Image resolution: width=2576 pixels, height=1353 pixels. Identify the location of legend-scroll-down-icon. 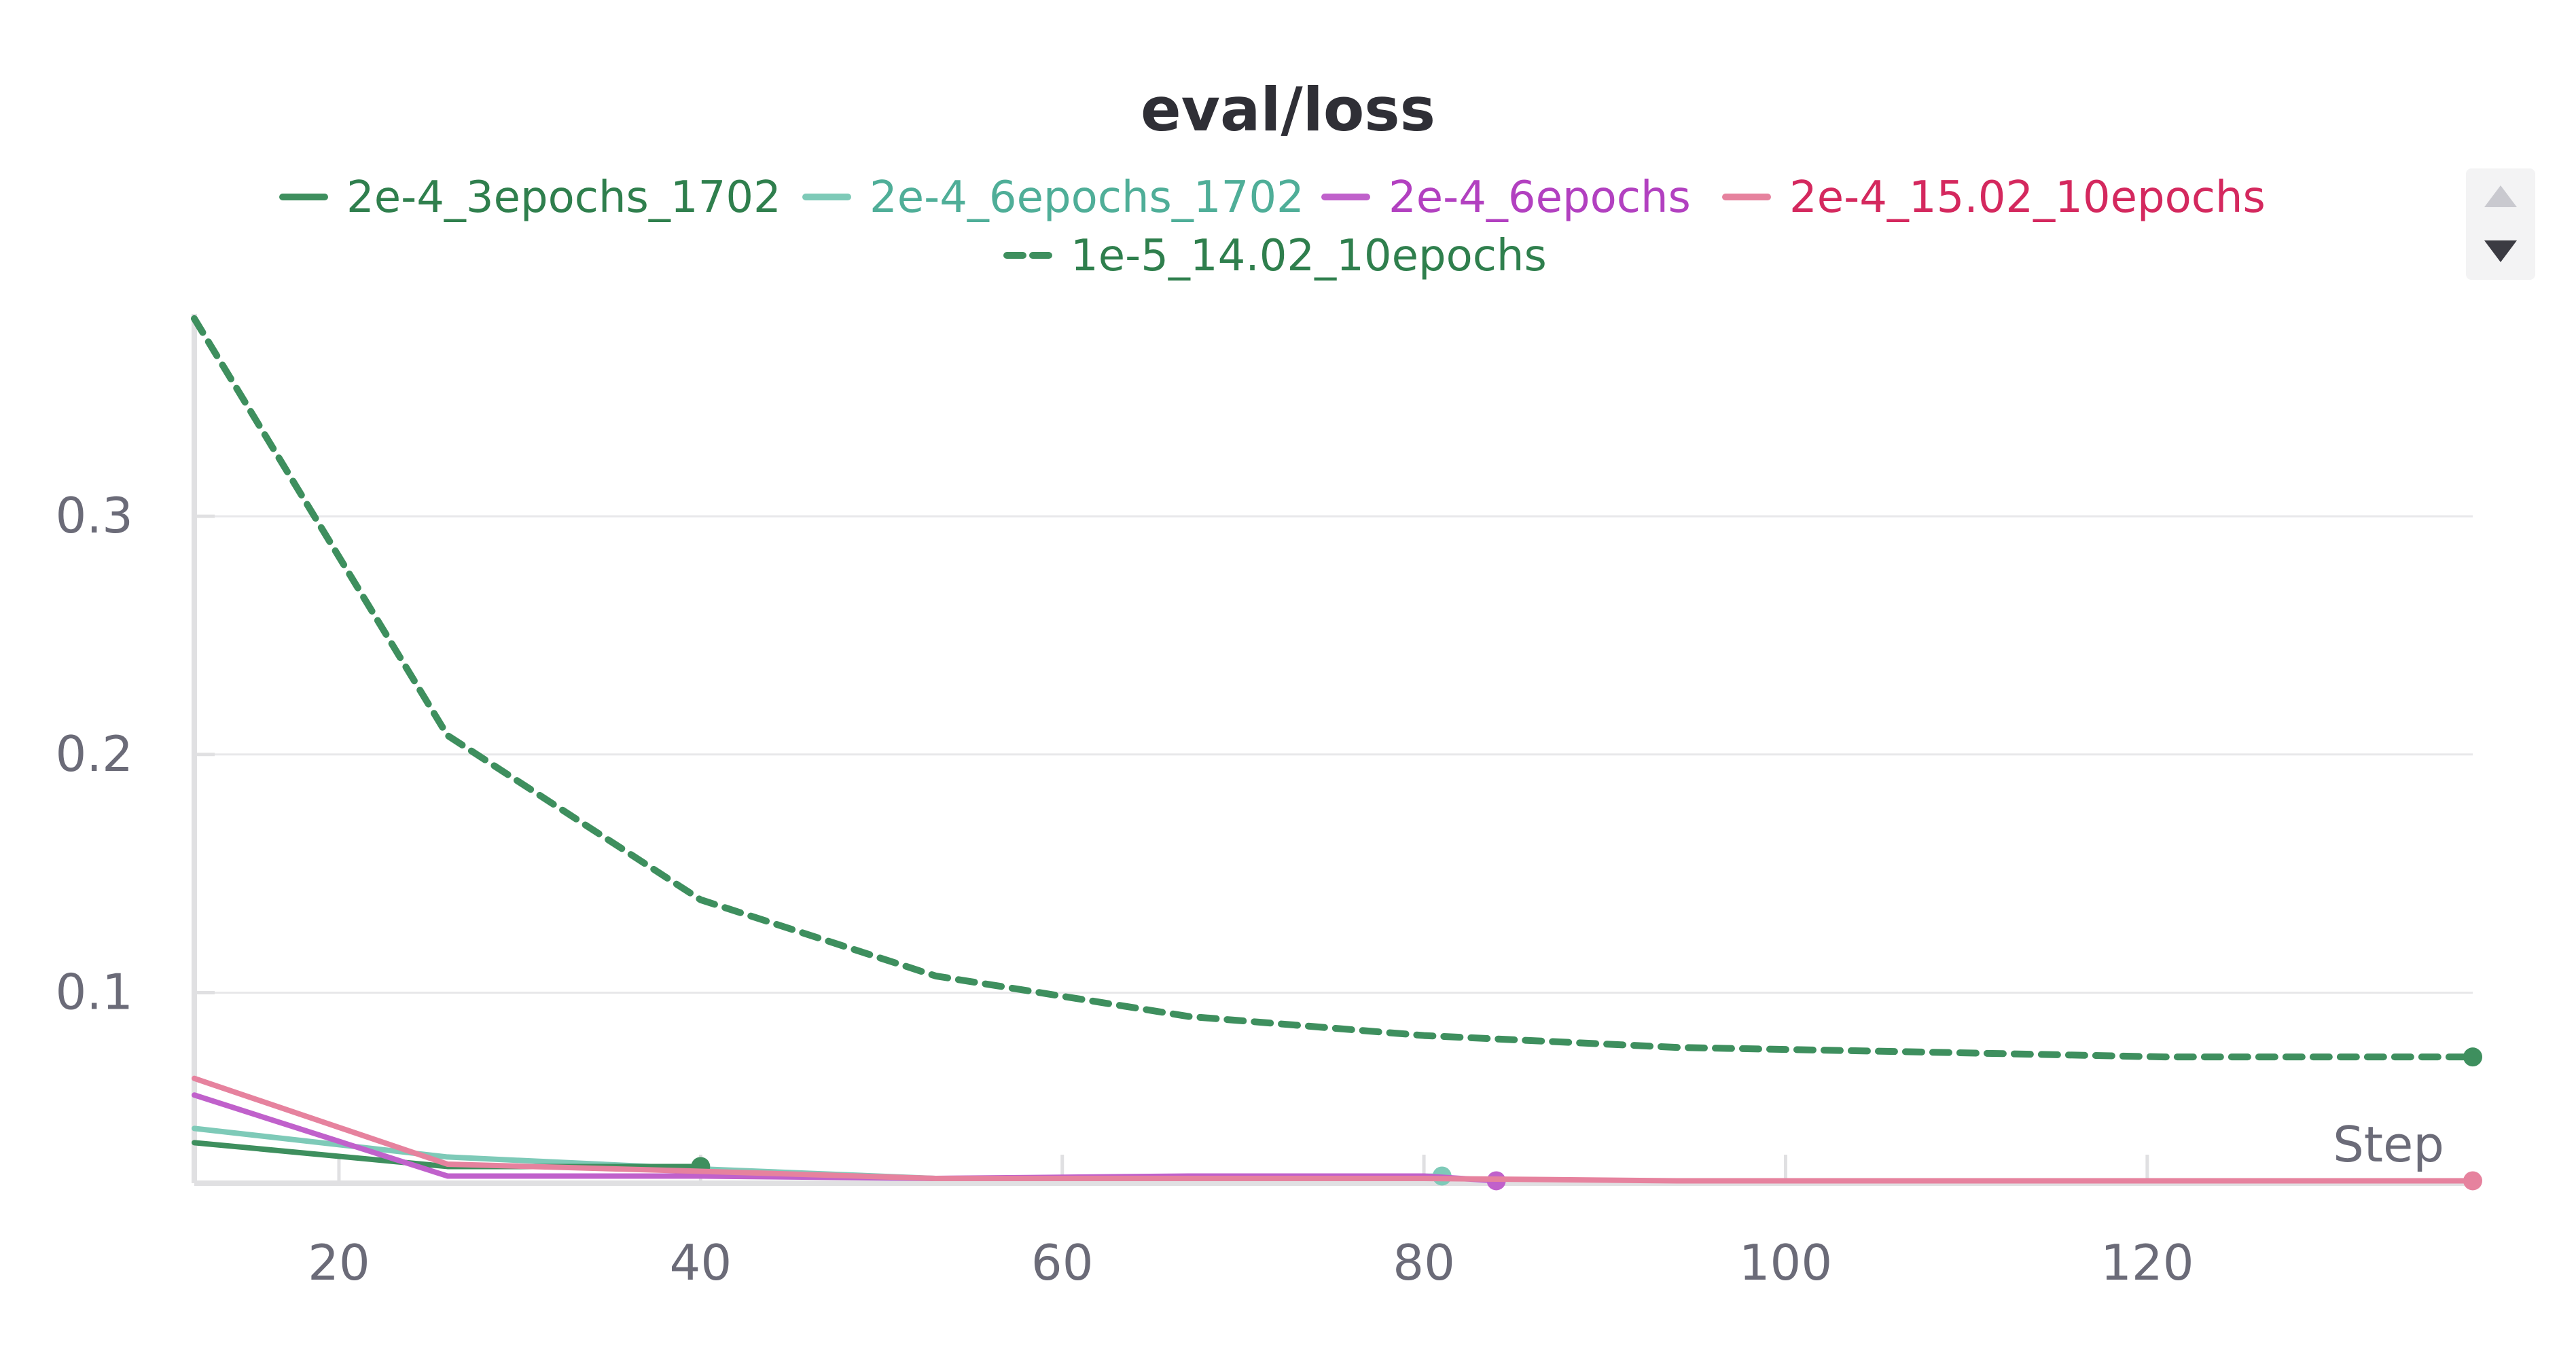
(2500, 251).